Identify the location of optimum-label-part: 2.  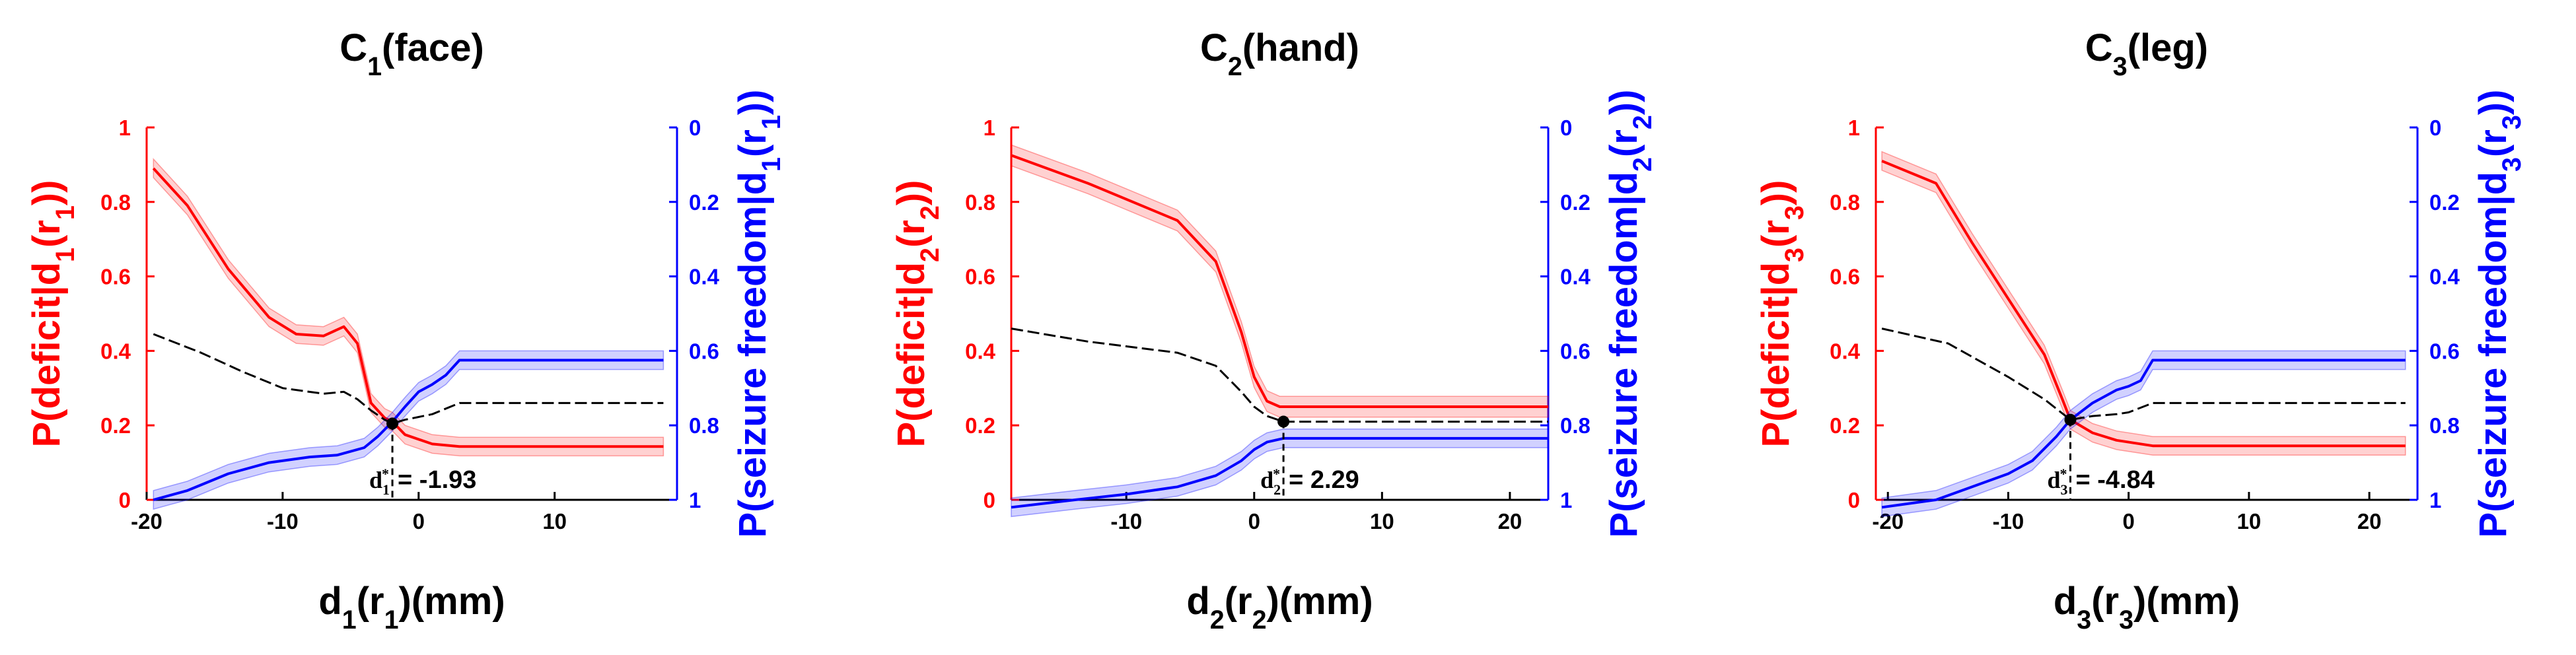
(1277, 489).